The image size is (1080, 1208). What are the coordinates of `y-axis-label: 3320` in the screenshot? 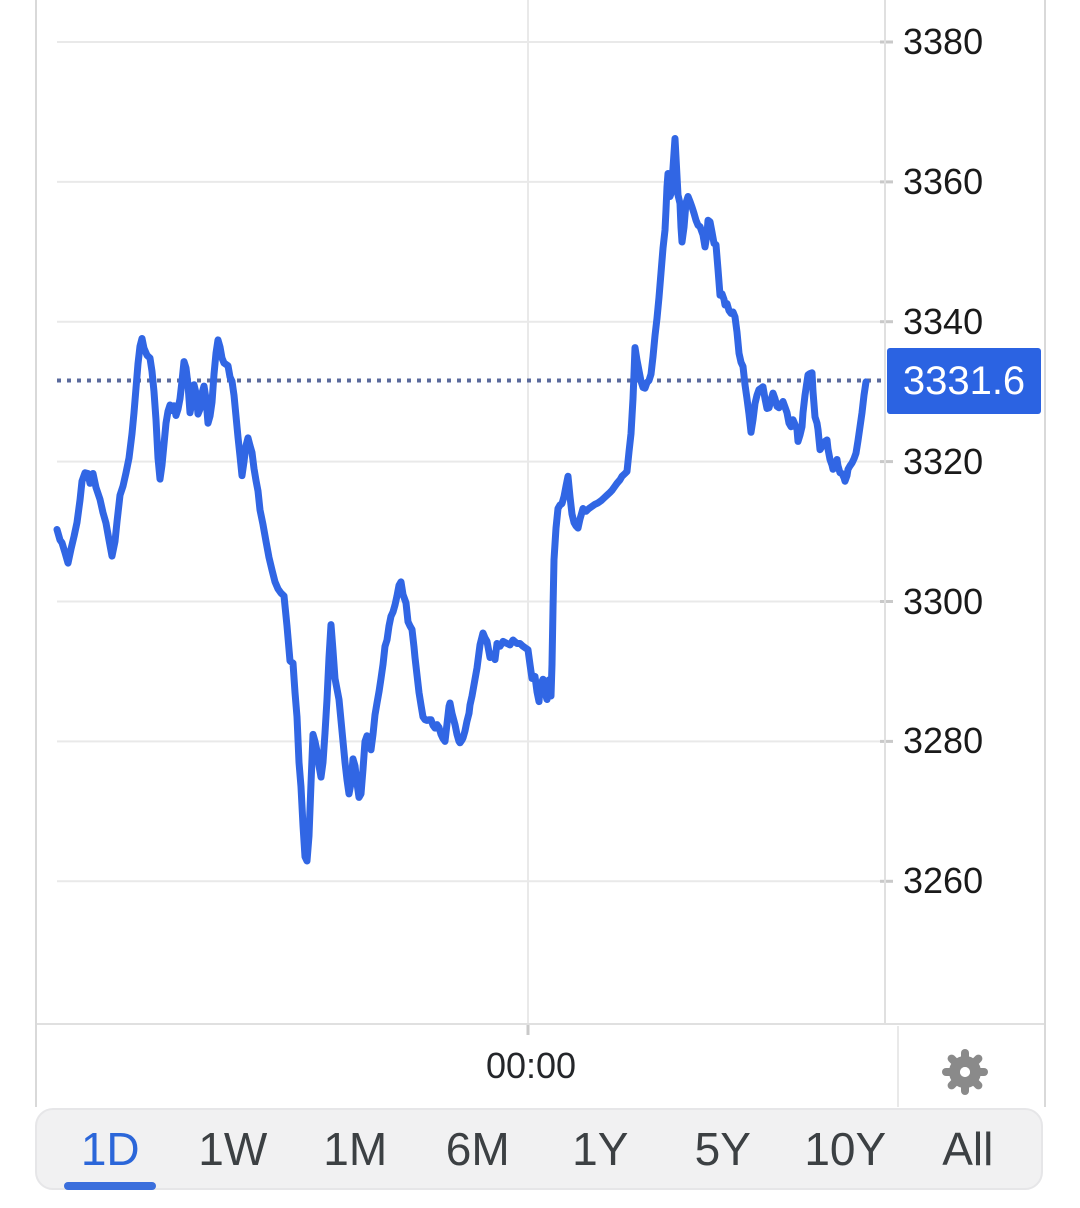 It's located at (943, 461).